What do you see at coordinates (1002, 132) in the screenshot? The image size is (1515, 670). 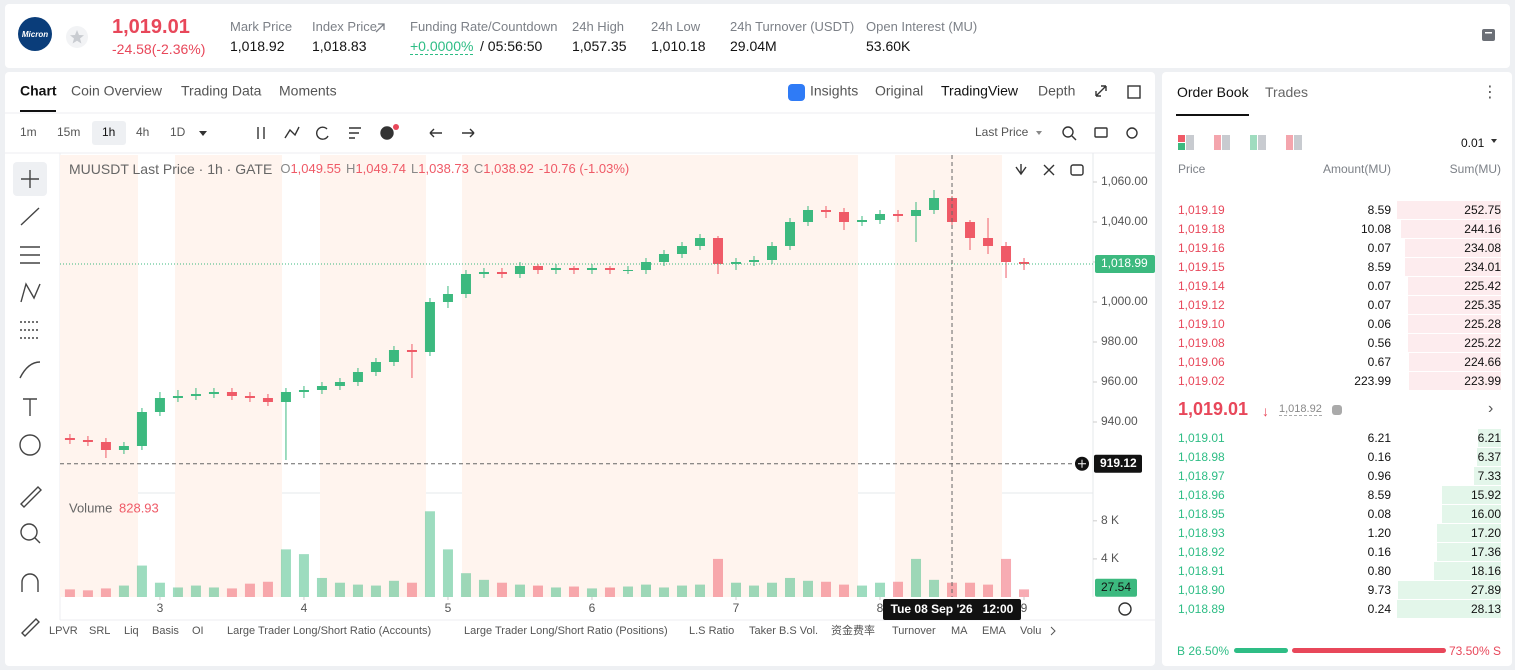 I see `price-source: Last Price` at bounding box center [1002, 132].